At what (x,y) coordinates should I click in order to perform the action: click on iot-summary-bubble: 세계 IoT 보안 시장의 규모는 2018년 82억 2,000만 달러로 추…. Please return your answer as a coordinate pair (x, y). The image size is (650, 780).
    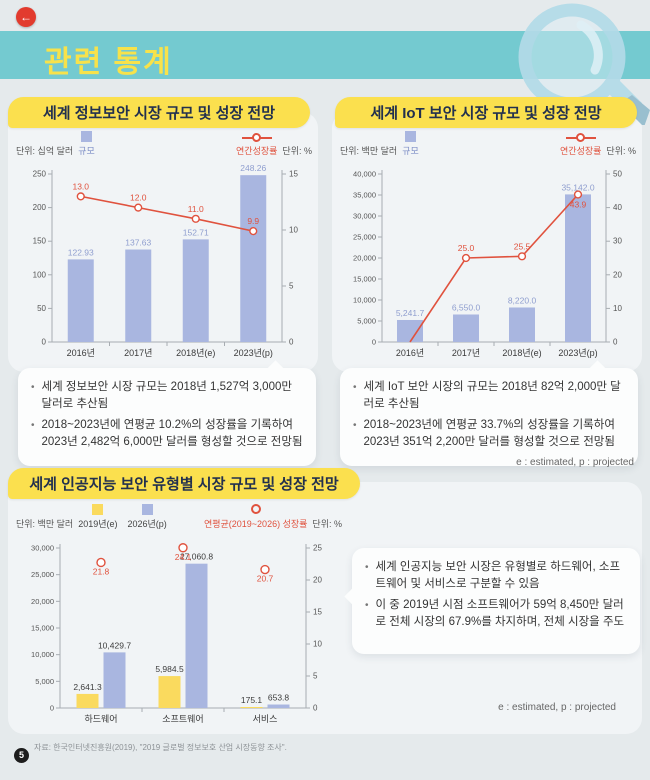
    Looking at the image, I should click on (489, 413).